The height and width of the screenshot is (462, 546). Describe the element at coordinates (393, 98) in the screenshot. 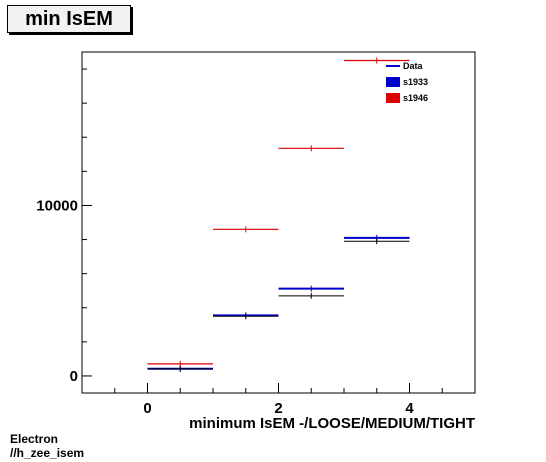

I see `legend-swatch-s1946` at that location.